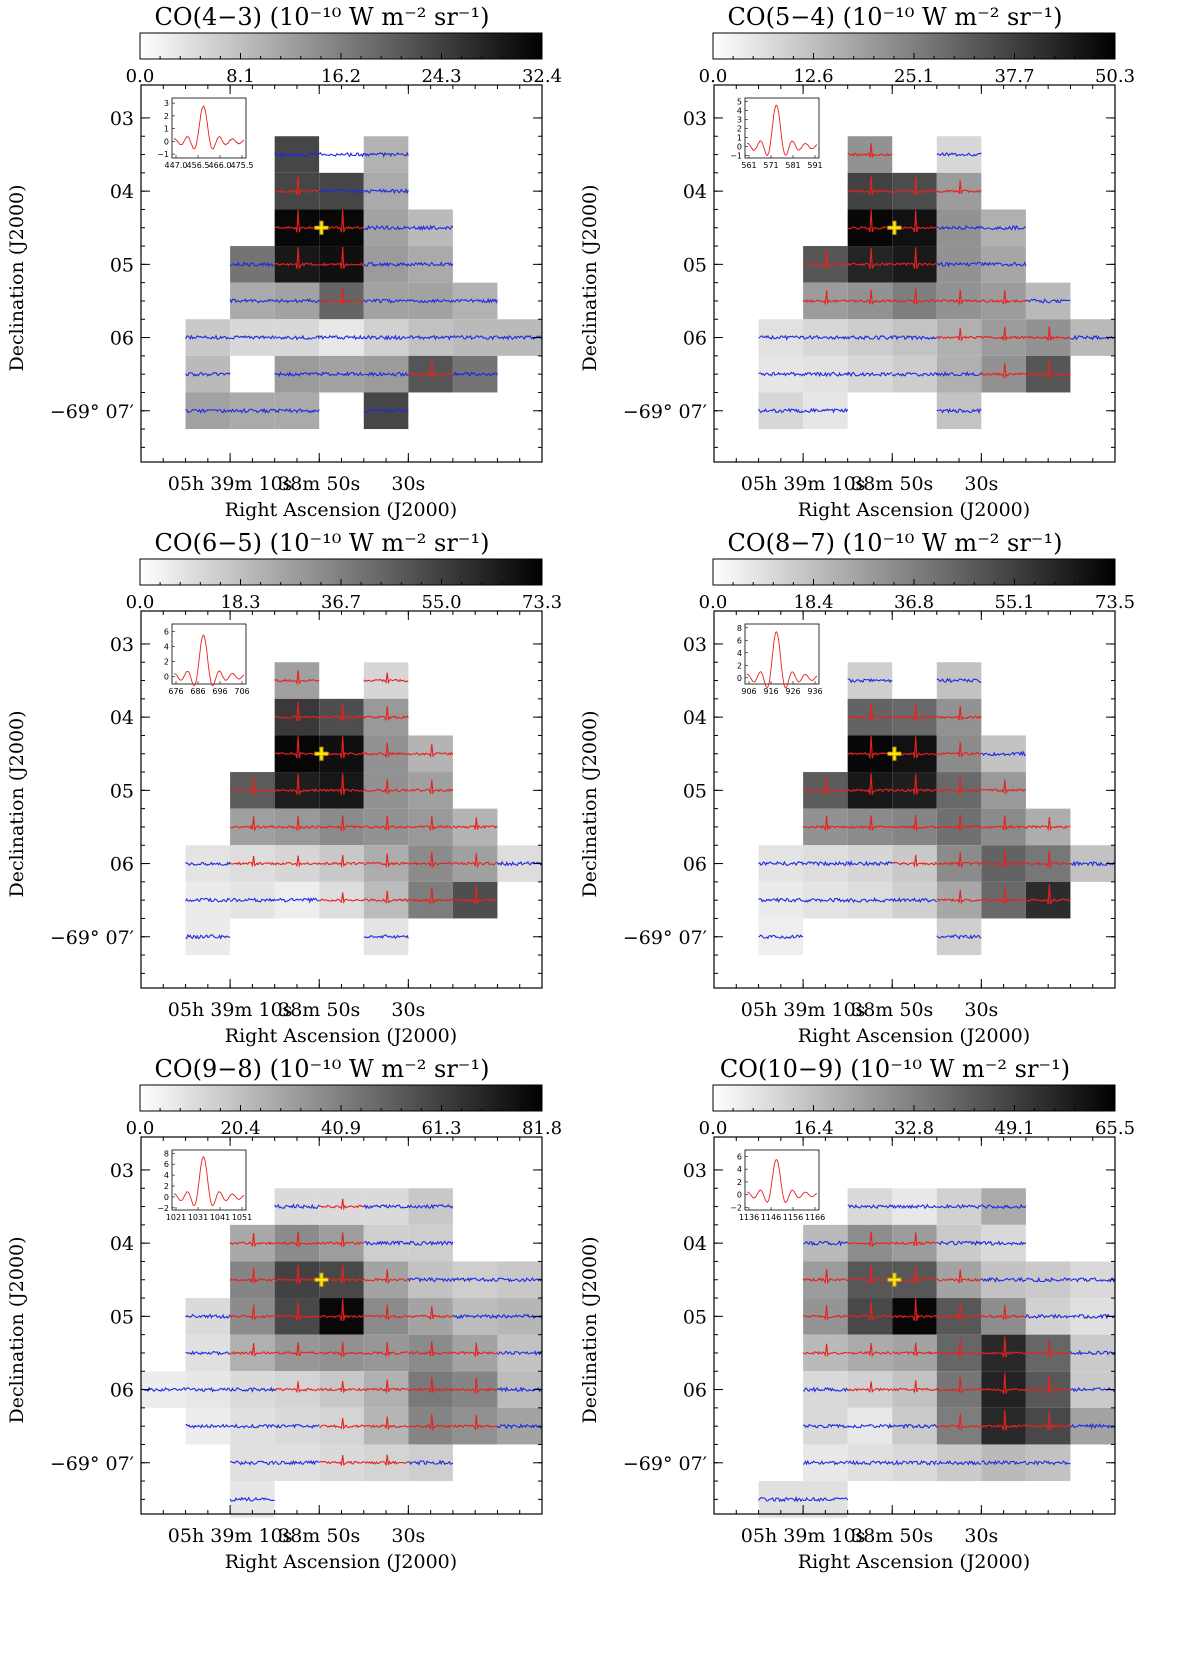 The height and width of the screenshot is (1657, 1200). I want to click on inset-x-tick-label: 581, so click(792, 165).